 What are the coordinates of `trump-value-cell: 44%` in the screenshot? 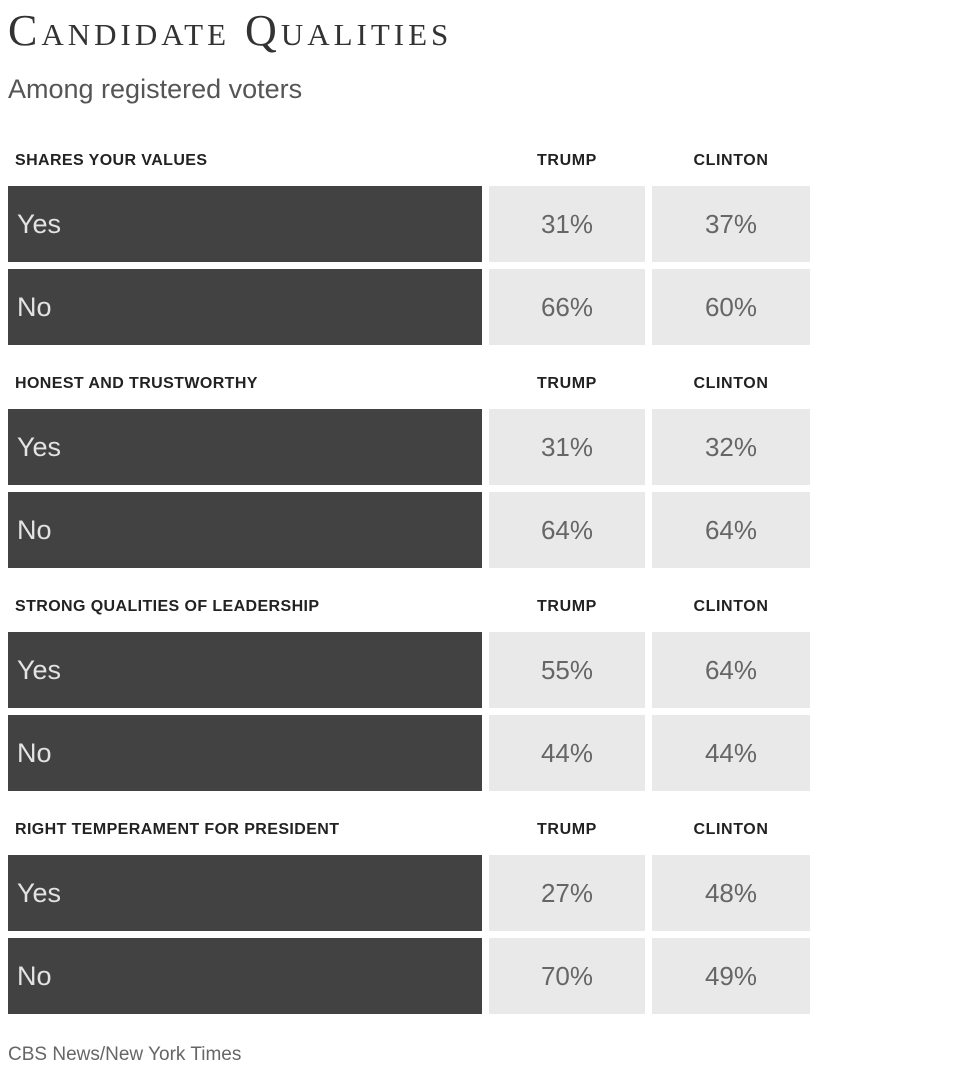 It's located at (567, 753).